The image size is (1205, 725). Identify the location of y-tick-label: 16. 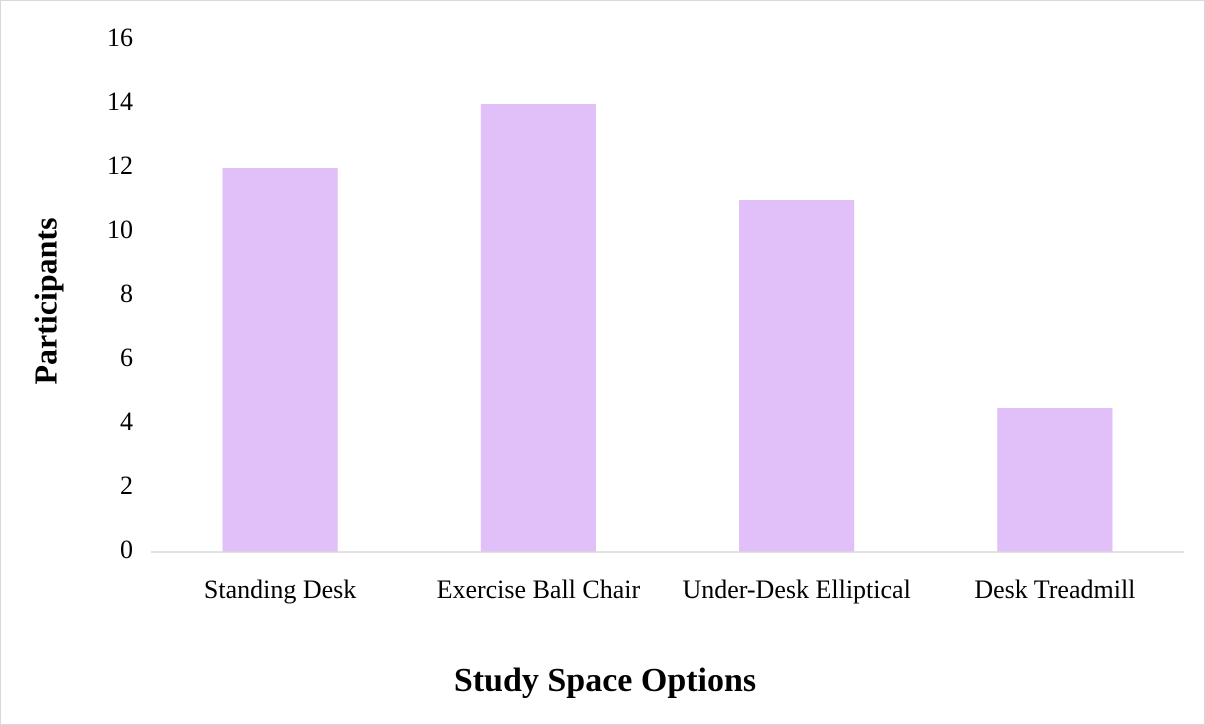
(120, 37).